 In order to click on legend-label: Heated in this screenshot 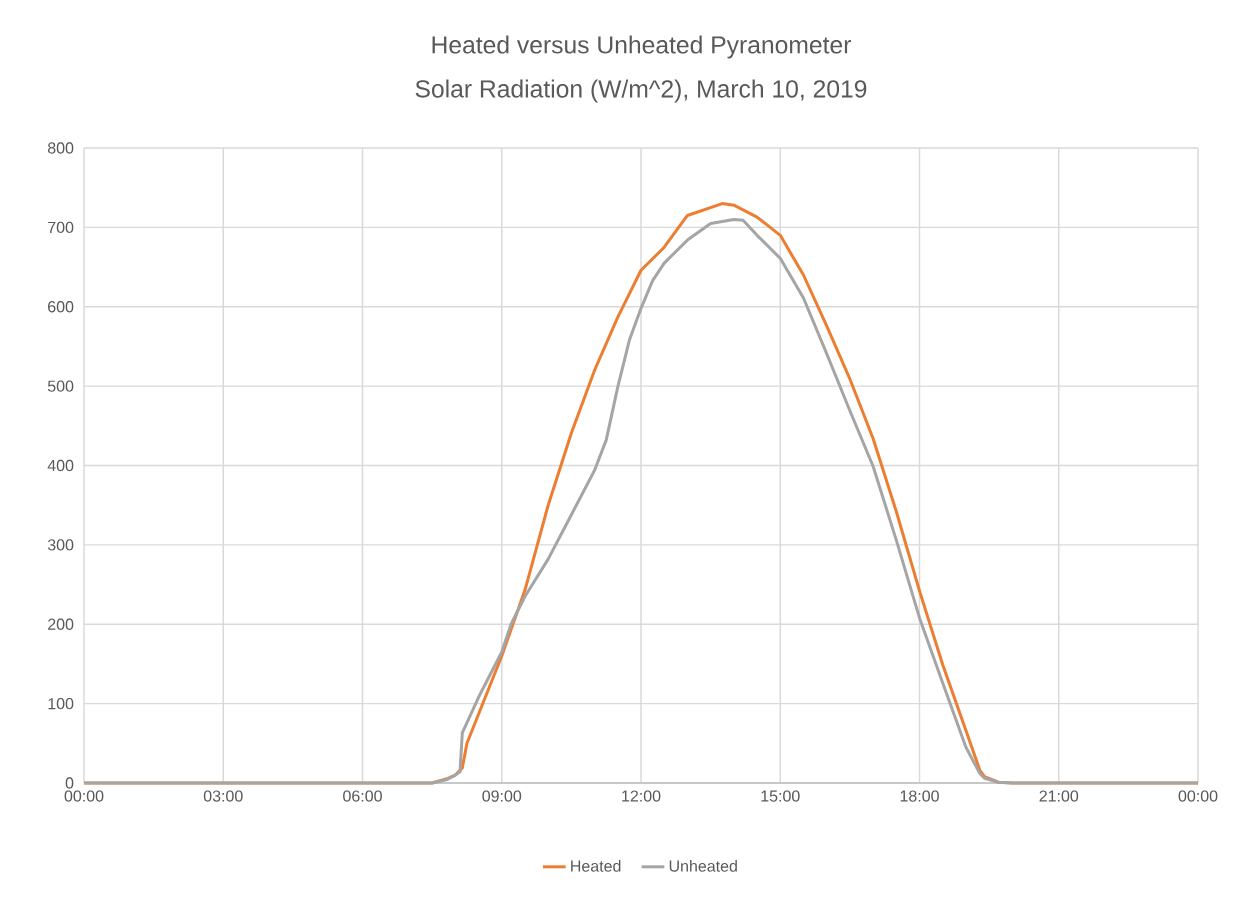, I will do `click(596, 866)`.